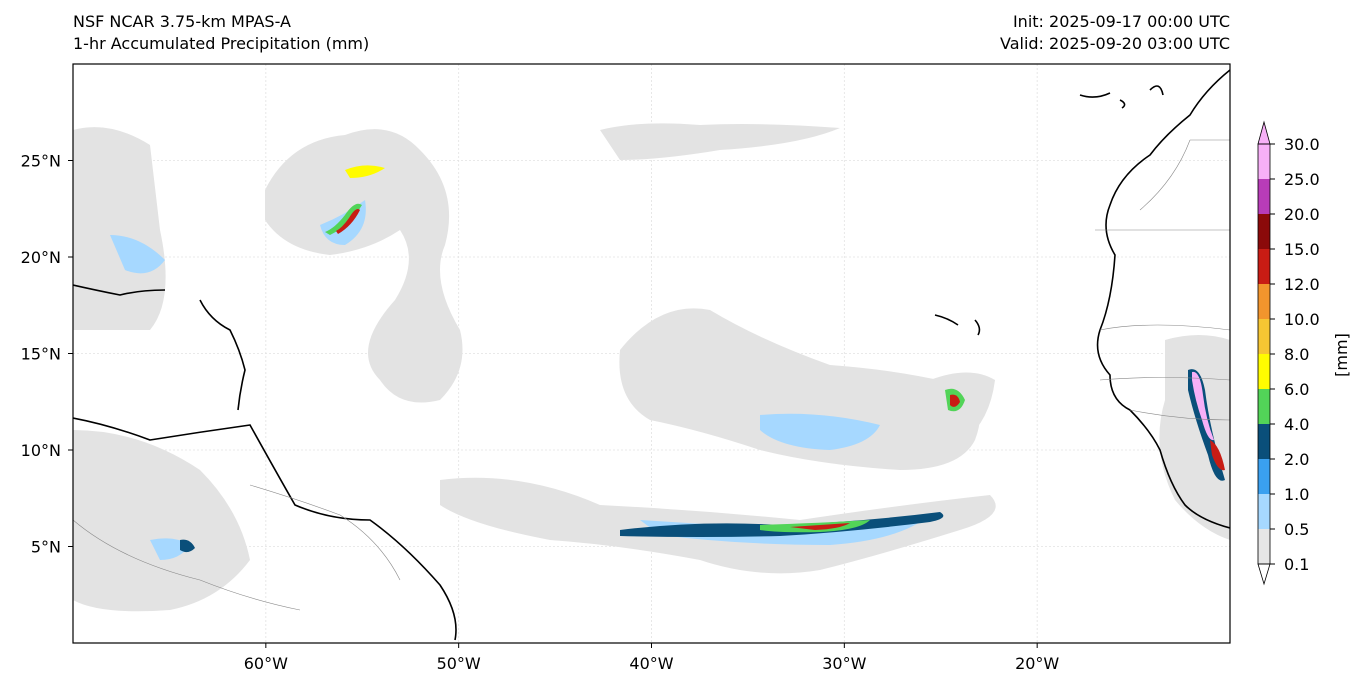 This screenshot has height=687, width=1366. Describe the element at coordinates (119, 229) in the screenshot. I see `precip-area-caribbean` at that location.